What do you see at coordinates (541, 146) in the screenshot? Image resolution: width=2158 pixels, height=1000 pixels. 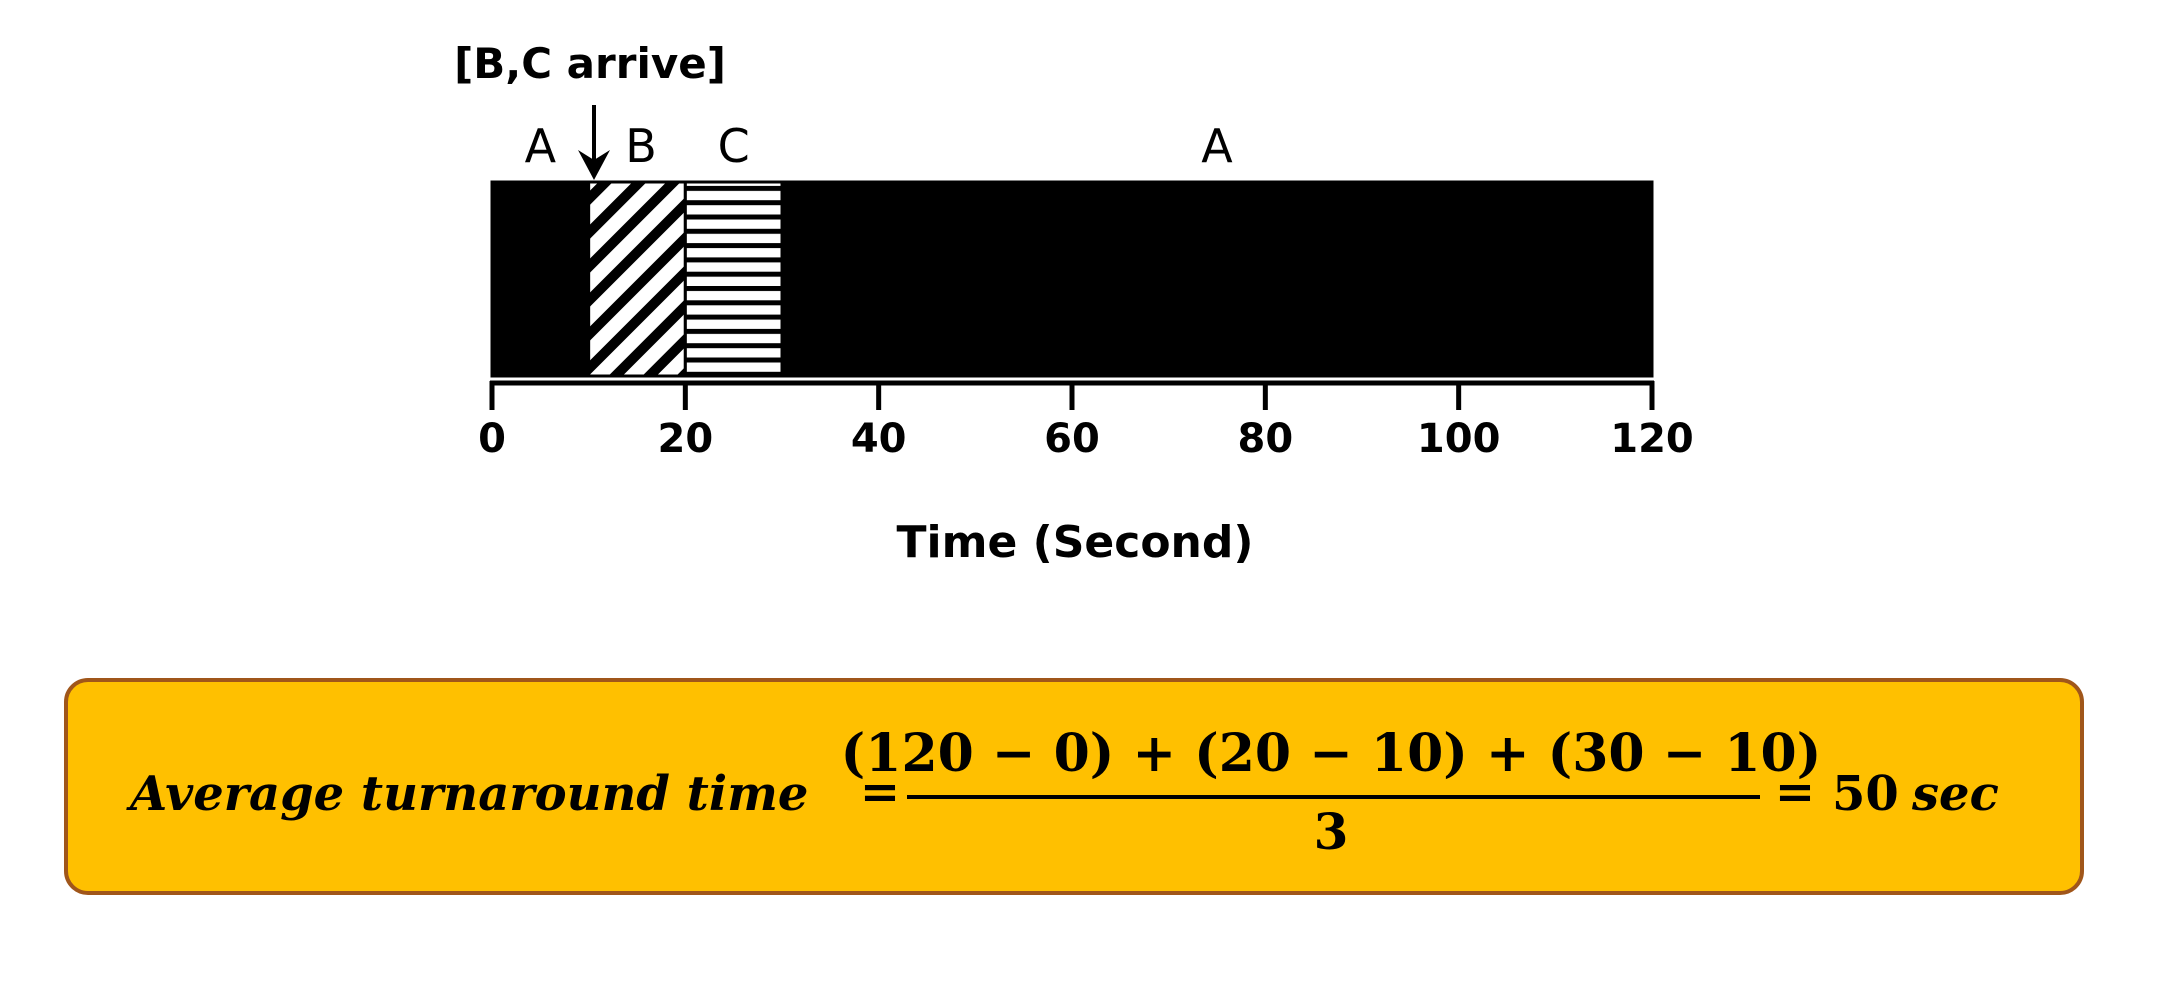 I see `segment-label-a-0: A` at bounding box center [541, 146].